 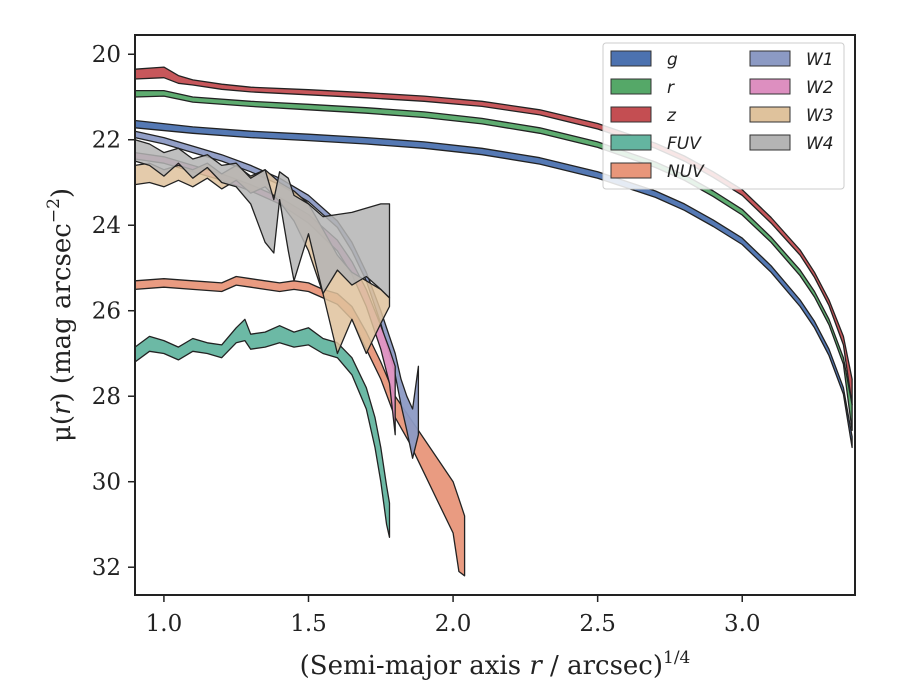 What do you see at coordinates (106, 397) in the screenshot?
I see `y-tick-label: 28` at bounding box center [106, 397].